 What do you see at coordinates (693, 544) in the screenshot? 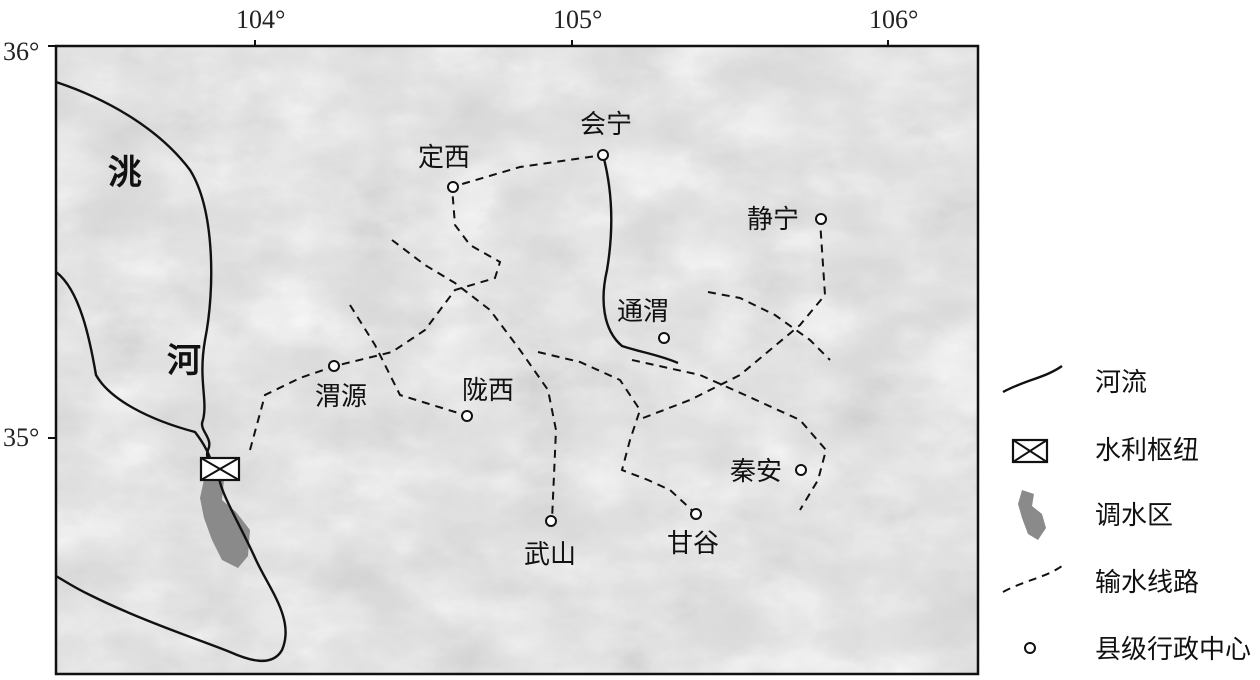
I see `town-label-gangu: 甘谷` at bounding box center [693, 544].